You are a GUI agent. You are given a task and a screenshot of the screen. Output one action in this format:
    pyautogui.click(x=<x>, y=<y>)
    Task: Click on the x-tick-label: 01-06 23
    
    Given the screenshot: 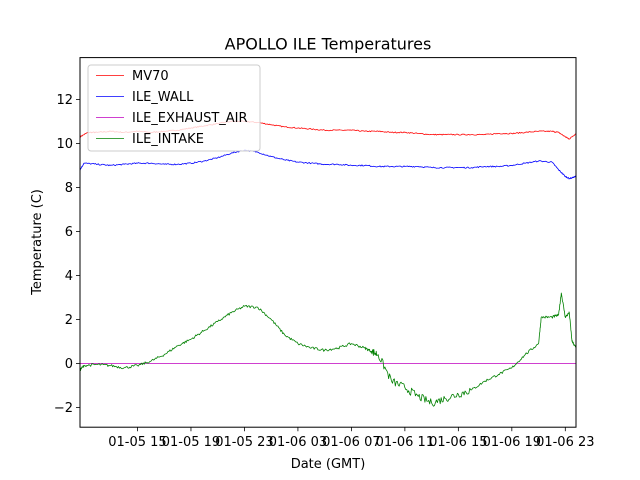 What is the action you would take?
    pyautogui.click(x=565, y=442)
    